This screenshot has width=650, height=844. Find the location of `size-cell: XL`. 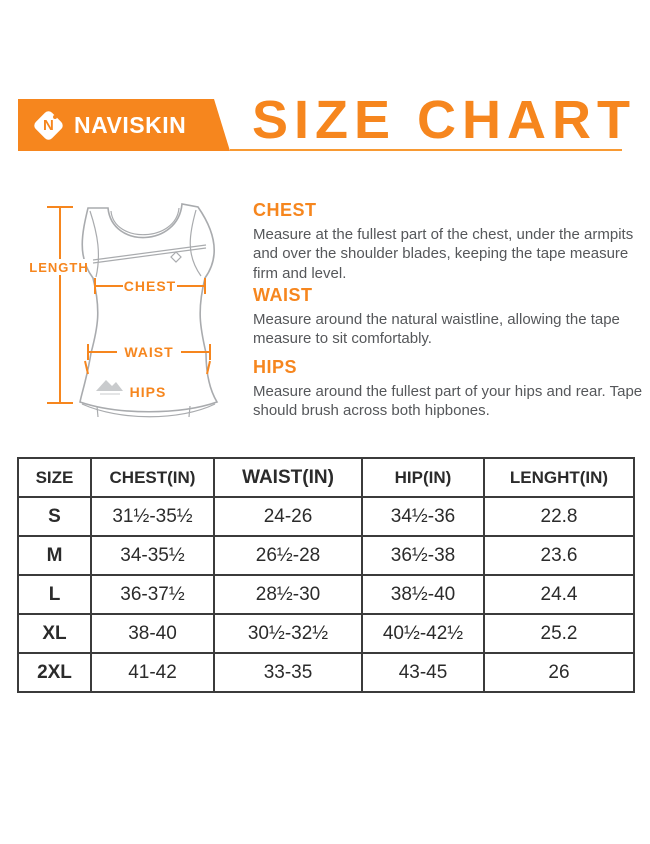

size-cell: XL is located at coordinates (54, 633).